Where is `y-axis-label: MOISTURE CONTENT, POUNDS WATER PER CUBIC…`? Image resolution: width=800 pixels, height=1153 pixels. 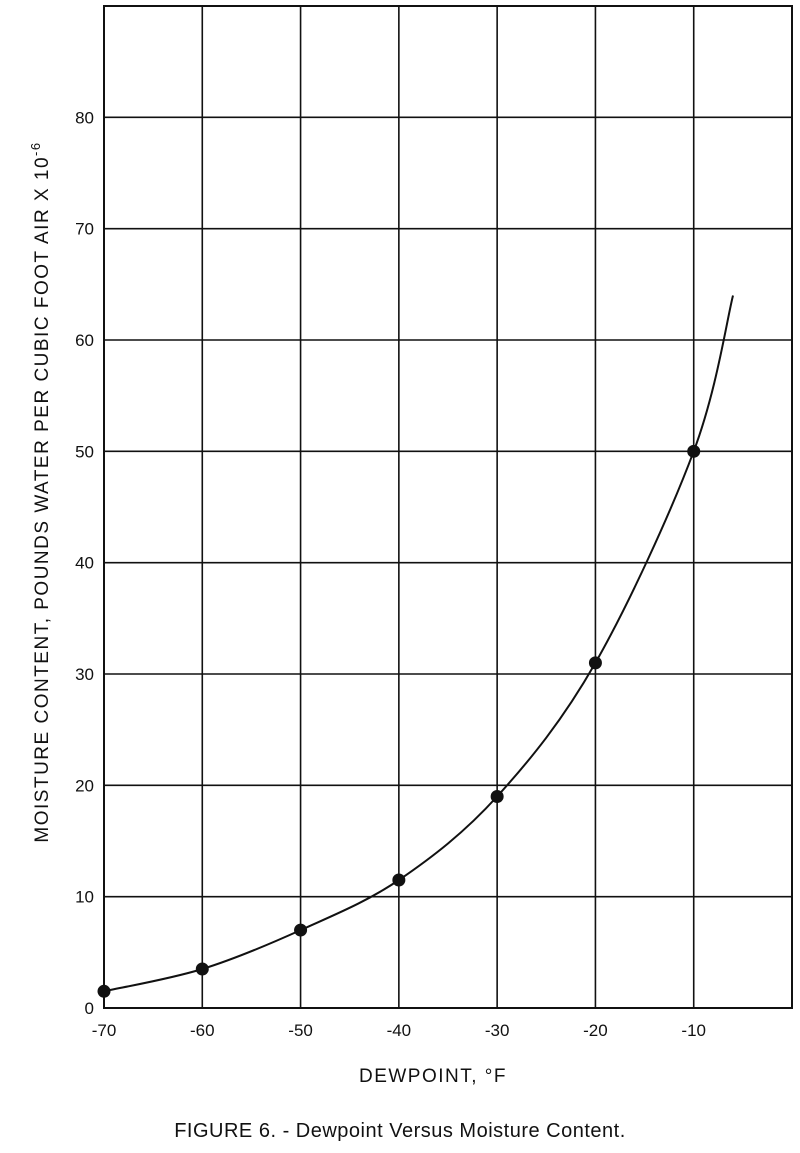
y-axis-label: MOISTURE CONTENT, POUNDS WATER PER CUBIC… is located at coordinates (40, 491).